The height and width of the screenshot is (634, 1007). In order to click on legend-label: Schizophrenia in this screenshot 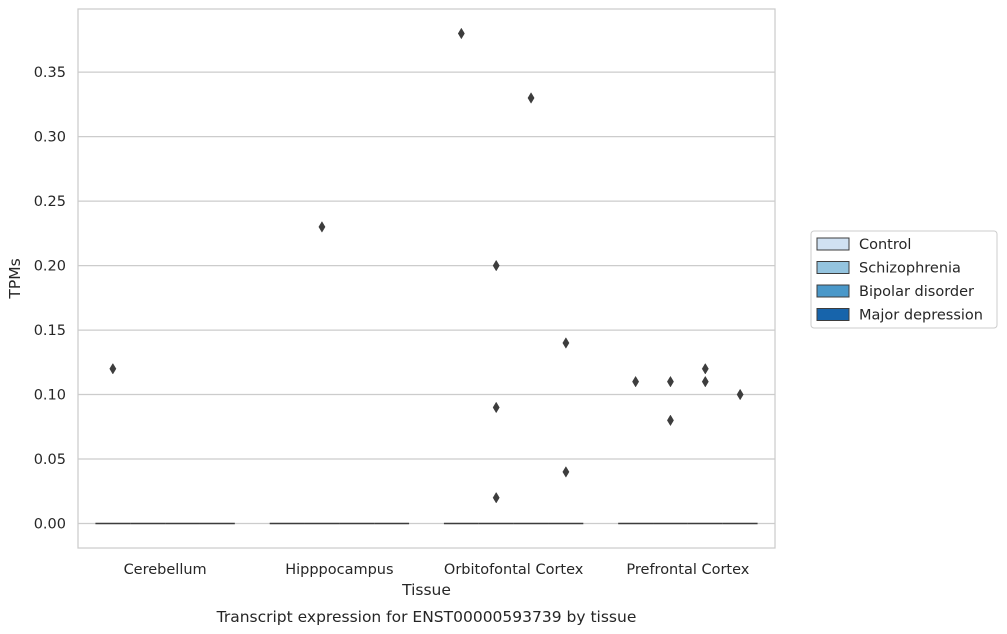, I will do `click(910, 269)`.